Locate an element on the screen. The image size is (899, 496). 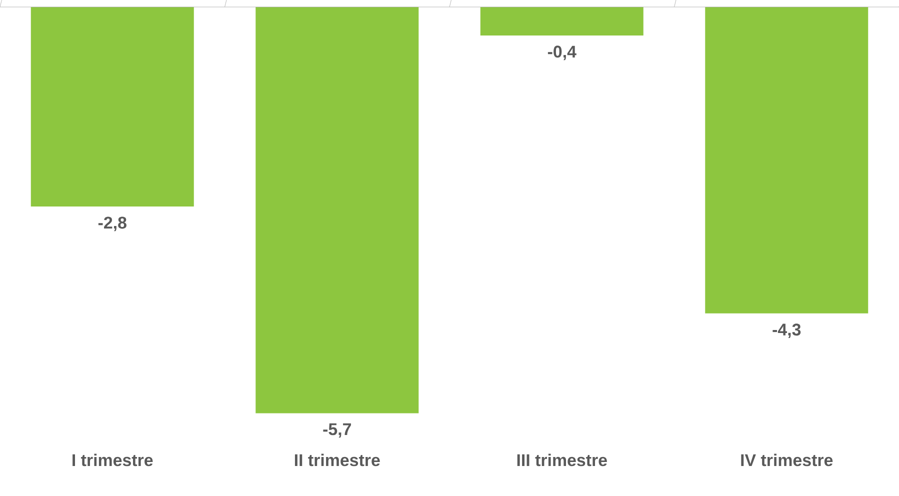
data-label: -0,4 is located at coordinates (562, 53).